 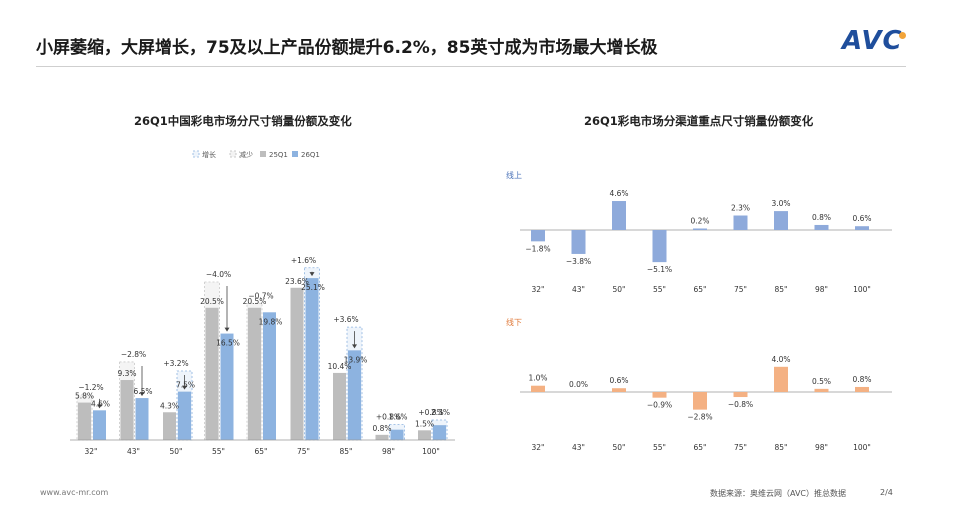 I want to click on series-name-label: 线上, so click(x=514, y=175).